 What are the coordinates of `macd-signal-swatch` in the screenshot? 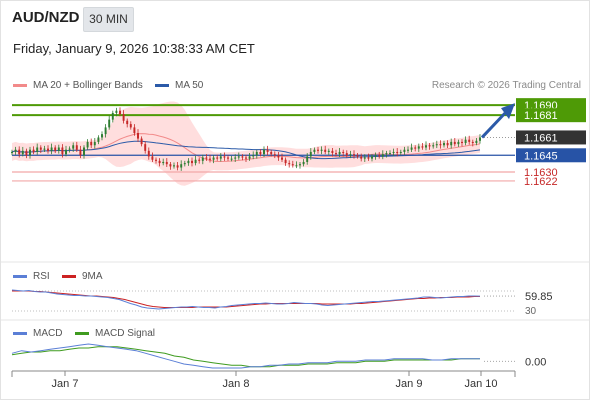 It's located at (82, 333).